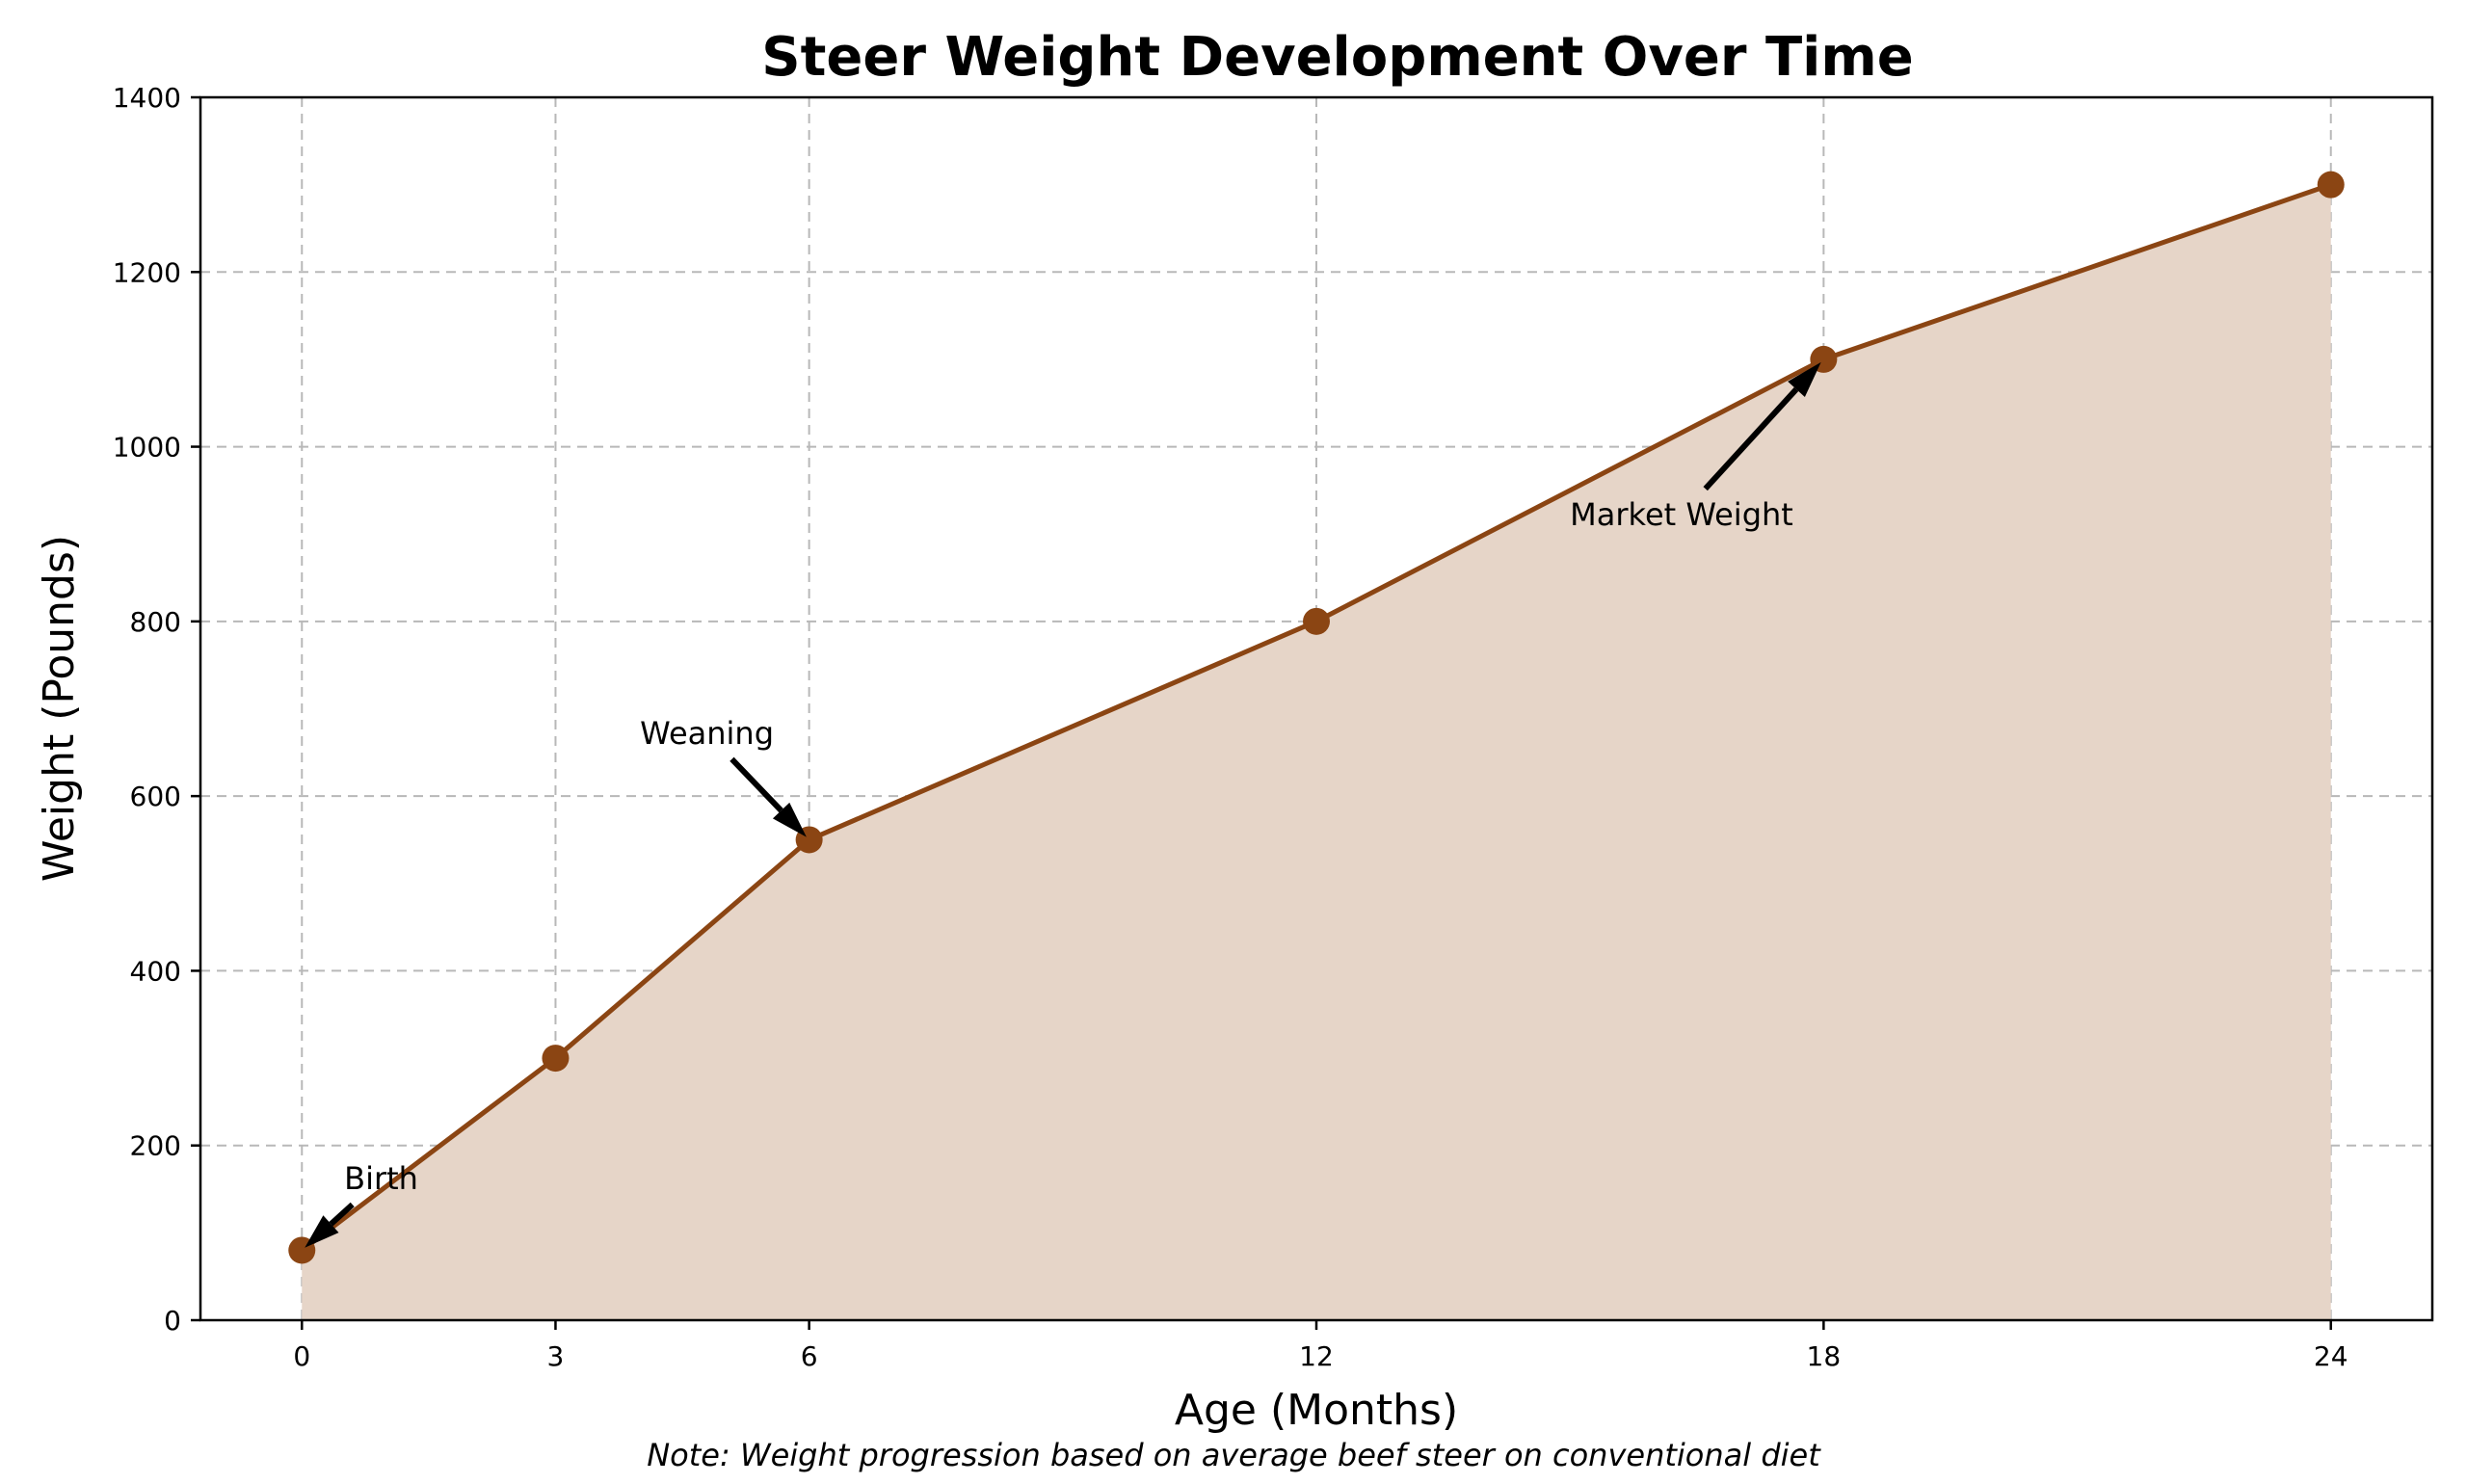  Describe the element at coordinates (147, 448) in the screenshot. I see `y-tick-label: 1000` at that location.